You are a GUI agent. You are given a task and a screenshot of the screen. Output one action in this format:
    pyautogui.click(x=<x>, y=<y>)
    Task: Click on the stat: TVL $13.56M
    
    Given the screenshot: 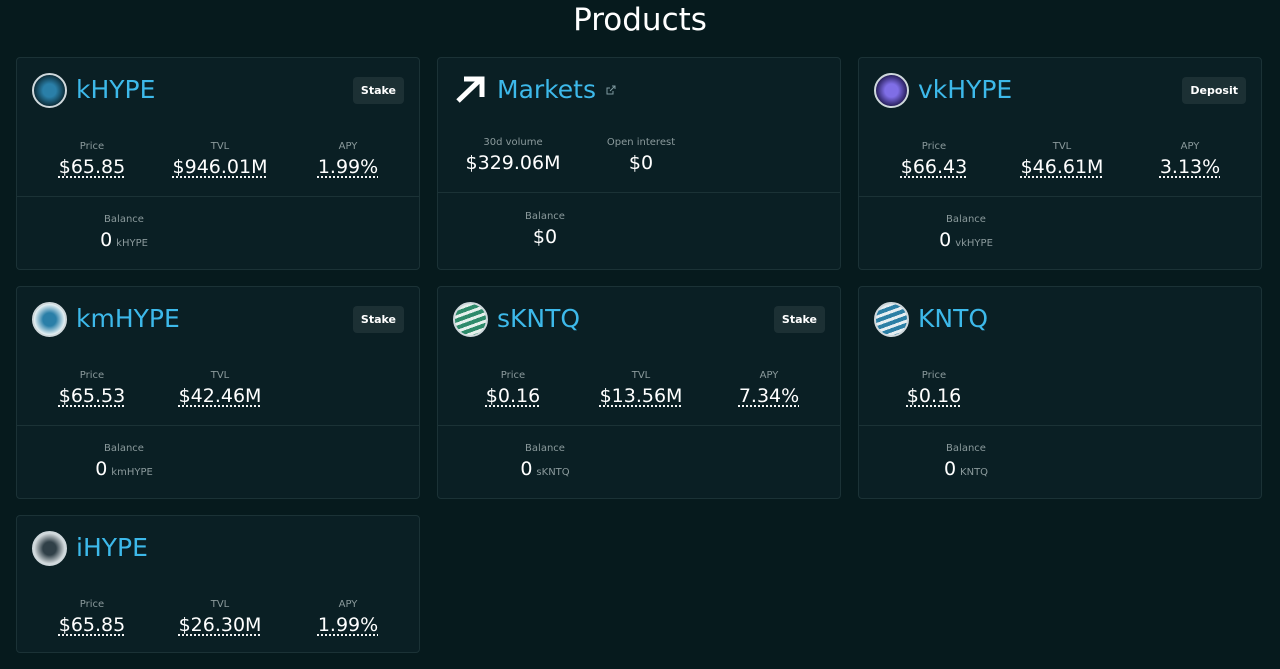 What is the action you would take?
    pyautogui.click(x=641, y=389)
    